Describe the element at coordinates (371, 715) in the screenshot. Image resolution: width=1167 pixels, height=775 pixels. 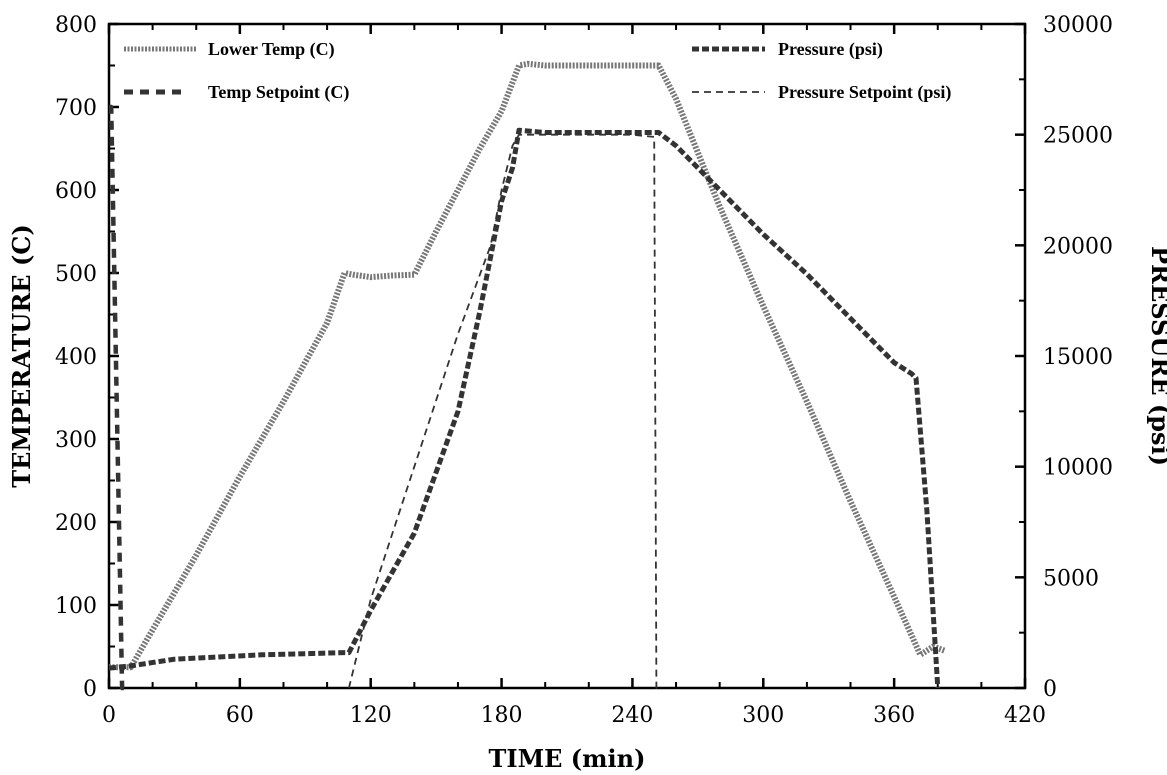
I see `x-tick-label: 120` at that location.